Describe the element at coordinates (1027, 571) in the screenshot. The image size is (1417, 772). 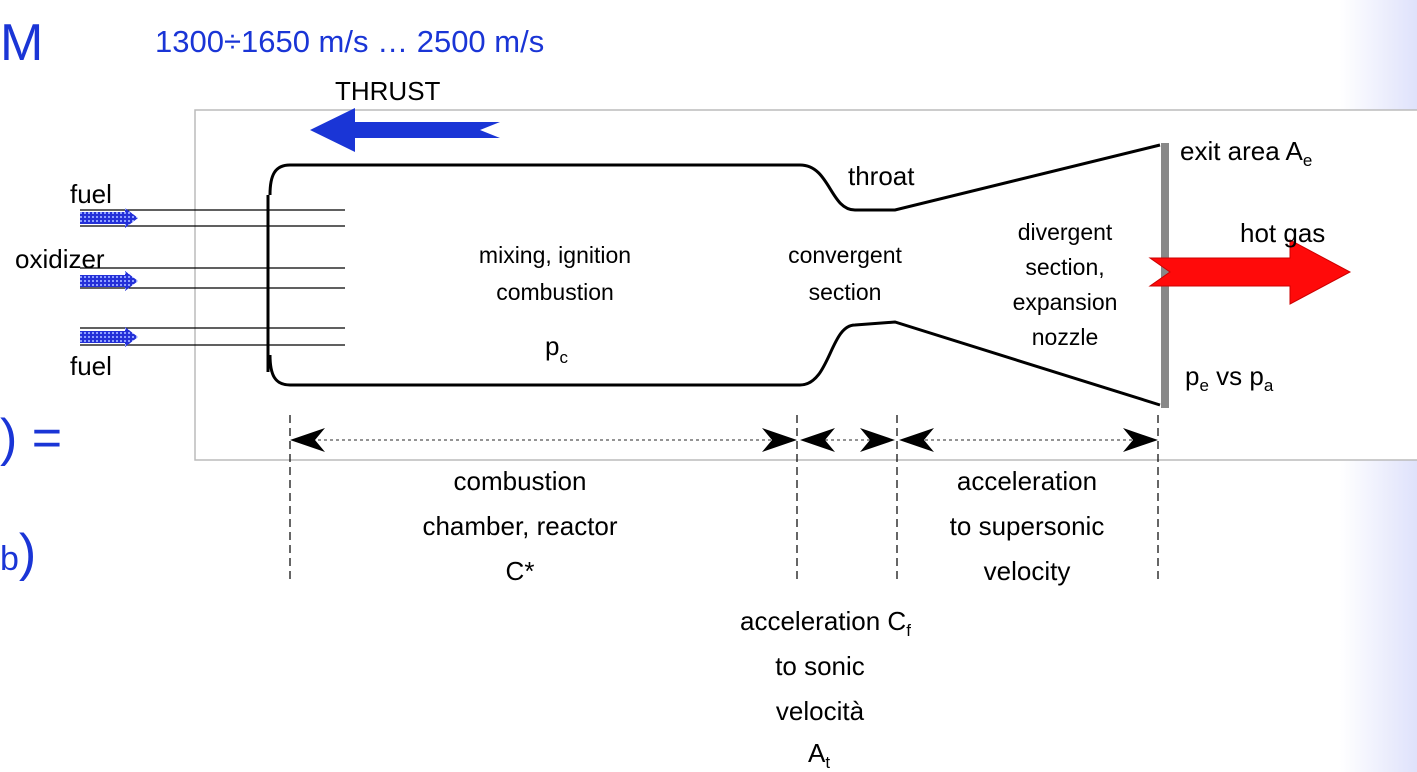
I see `zone-label: velocity` at that location.